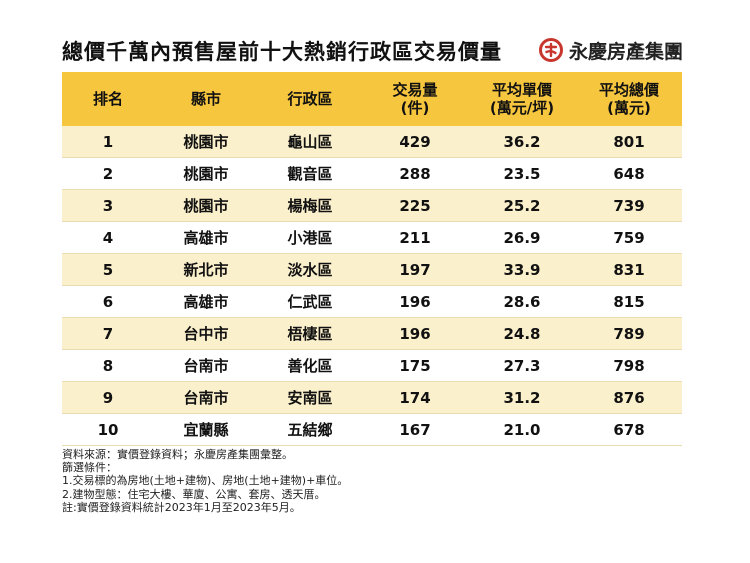 Image resolution: width=750 pixels, height=563 pixels. What do you see at coordinates (206, 99) in the screenshot?
I see `header-city: 縣市` at bounding box center [206, 99].